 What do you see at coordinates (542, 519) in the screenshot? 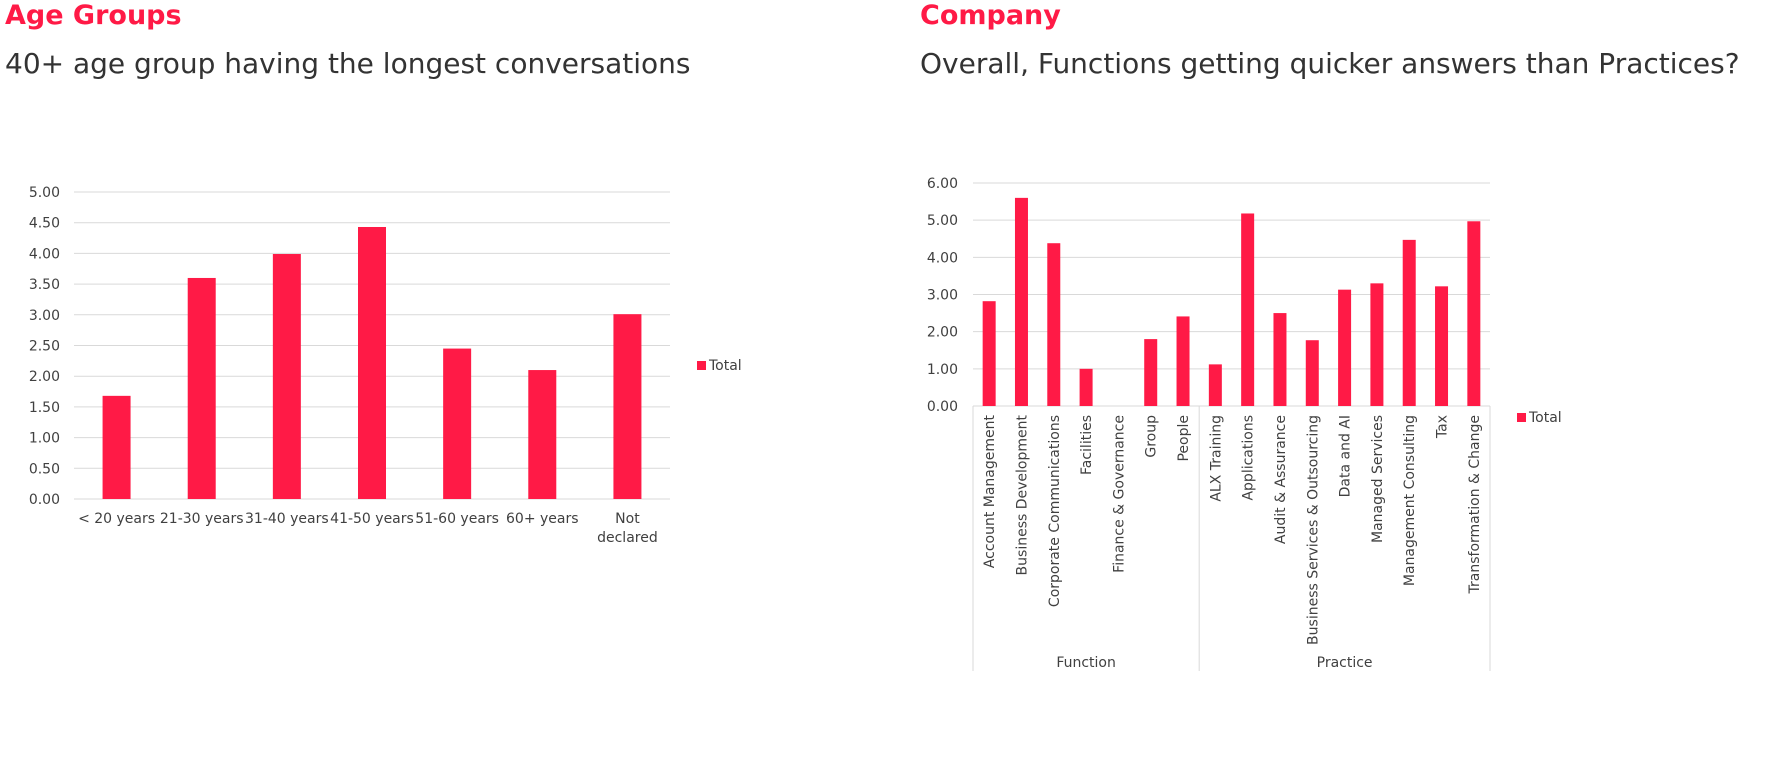
I see `x-tick-label: 60+ years` at bounding box center [542, 519].